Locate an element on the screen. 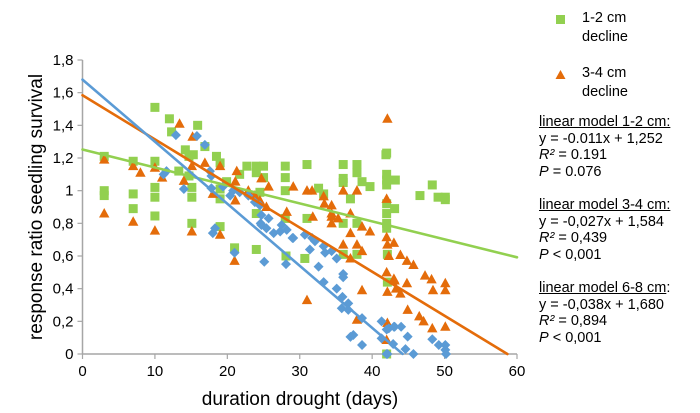 This screenshot has height=413, width=700. model-title-row: linear model 6-8 cm: is located at coordinates (619, 288).